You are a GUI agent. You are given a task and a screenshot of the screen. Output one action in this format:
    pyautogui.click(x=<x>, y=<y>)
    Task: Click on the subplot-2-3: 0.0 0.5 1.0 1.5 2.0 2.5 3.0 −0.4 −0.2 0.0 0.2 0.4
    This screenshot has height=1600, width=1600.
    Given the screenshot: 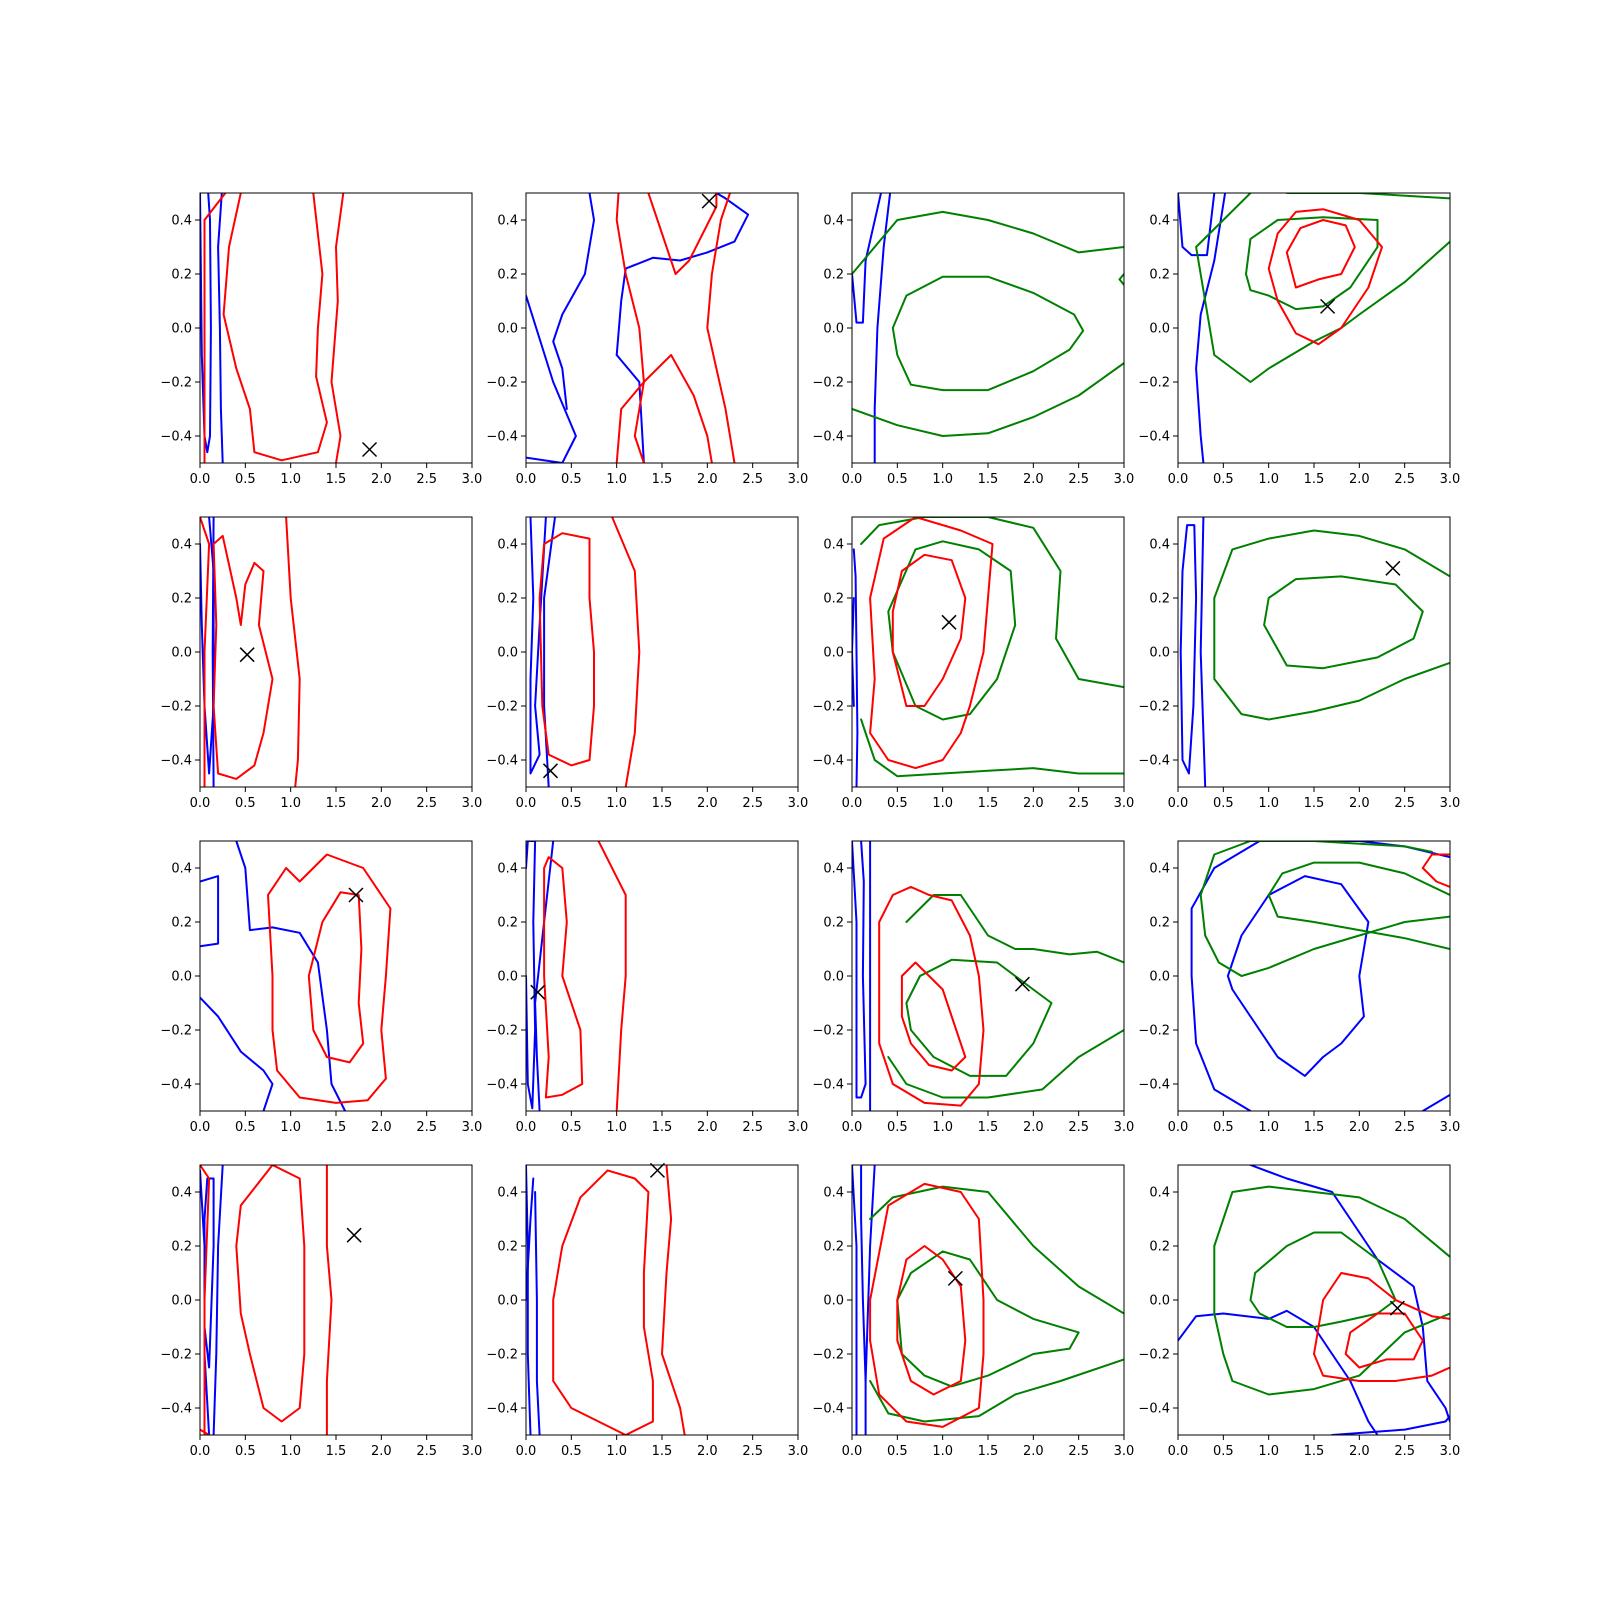 What is the action you would take?
    pyautogui.click(x=973, y=663)
    